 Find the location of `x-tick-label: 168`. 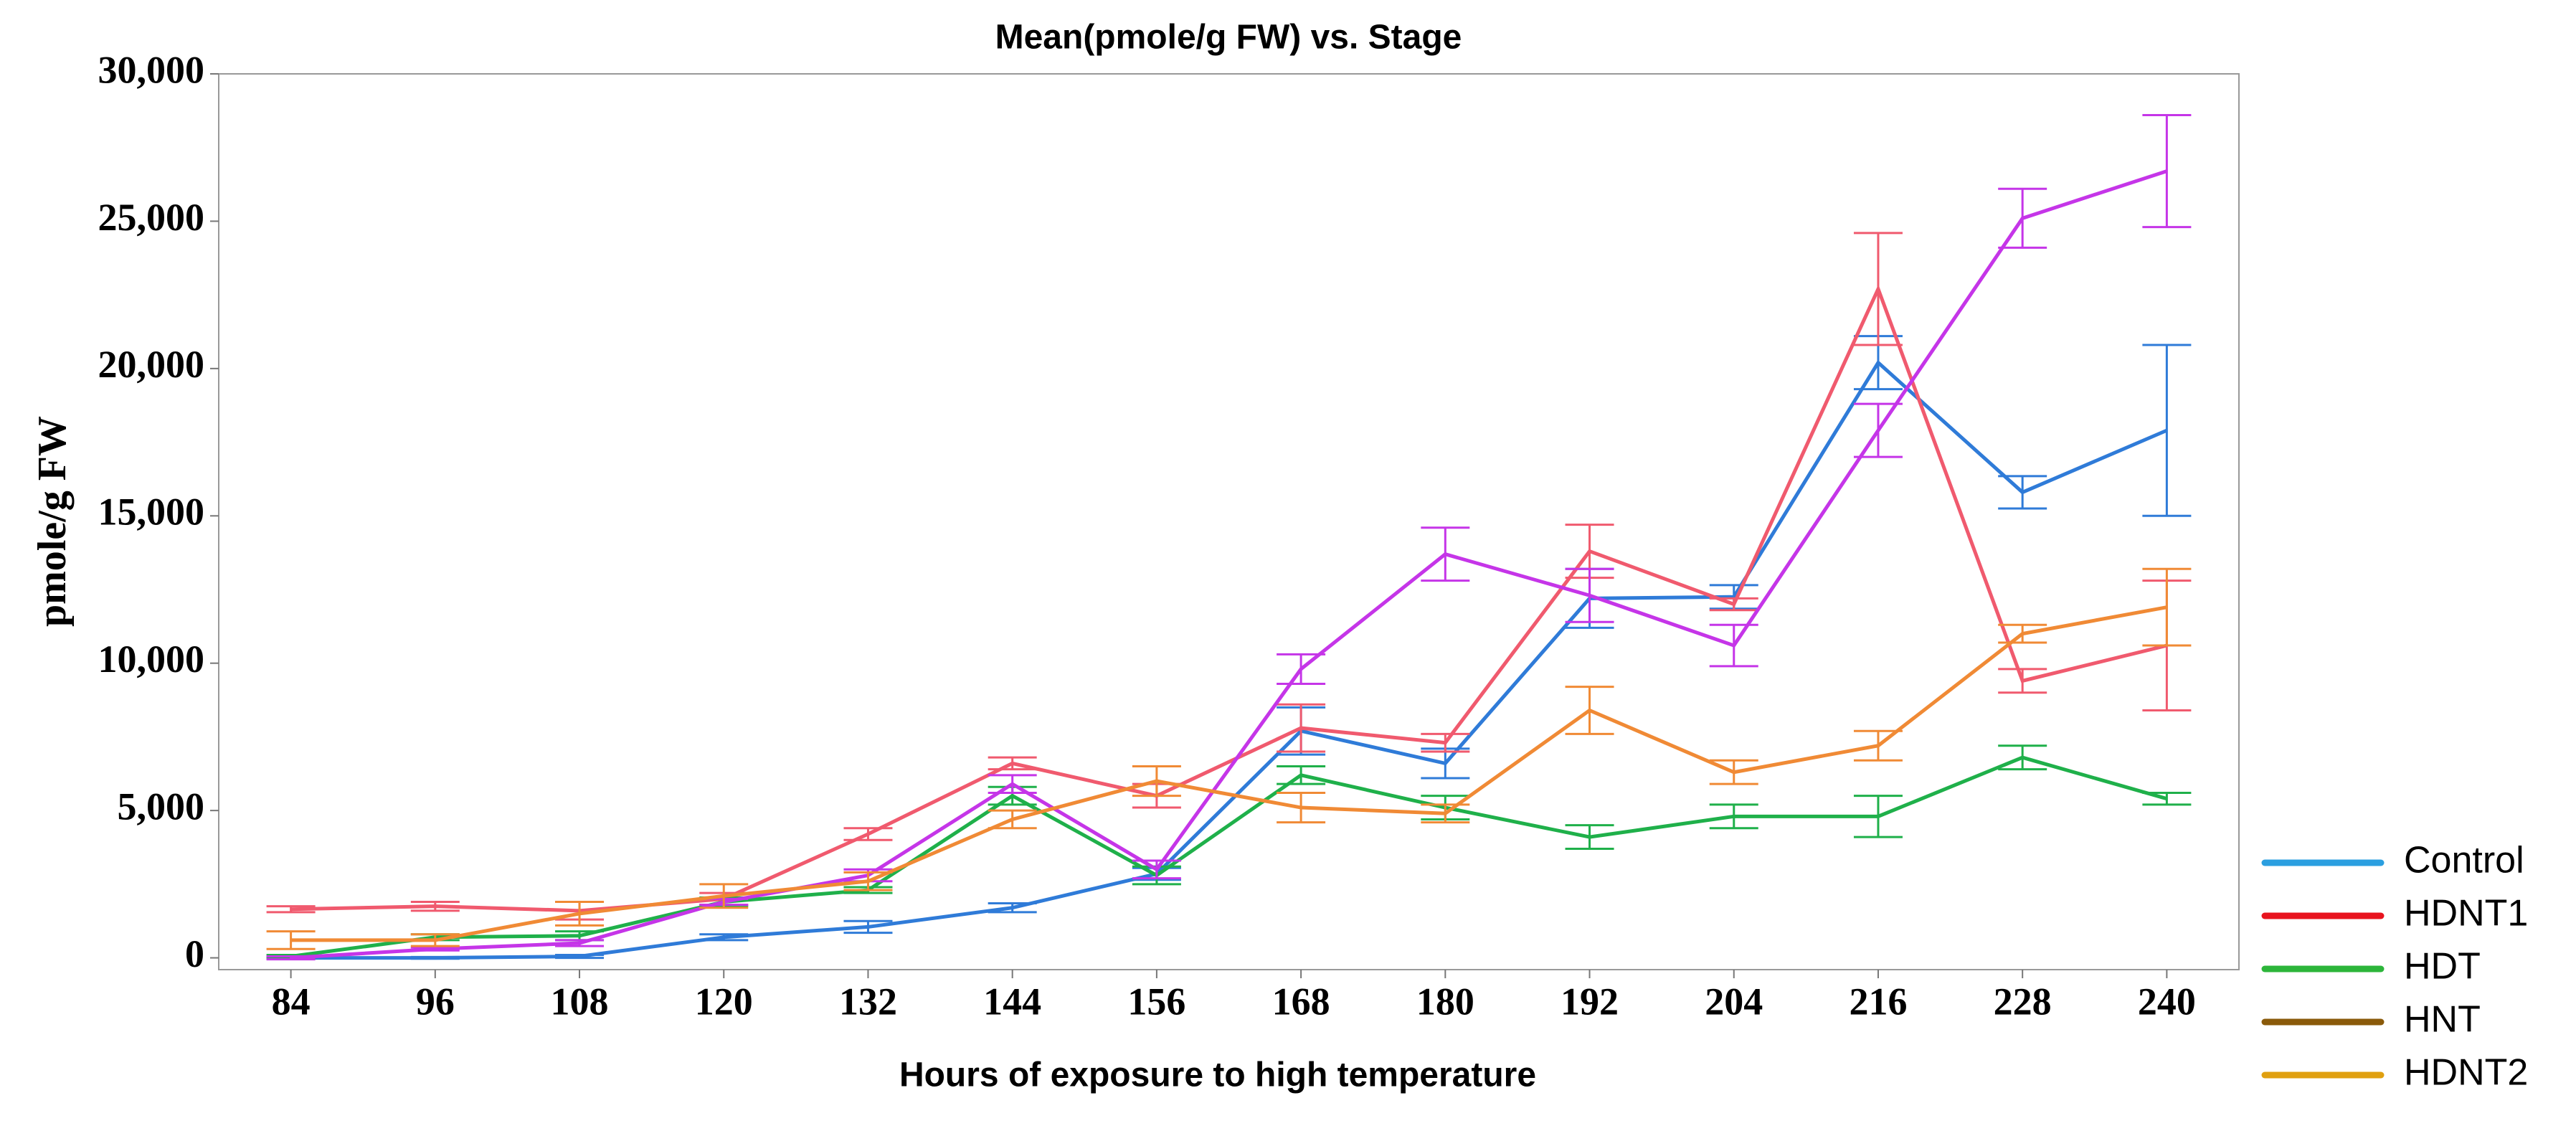

x-tick-label: 168 is located at coordinates (1301, 1001).